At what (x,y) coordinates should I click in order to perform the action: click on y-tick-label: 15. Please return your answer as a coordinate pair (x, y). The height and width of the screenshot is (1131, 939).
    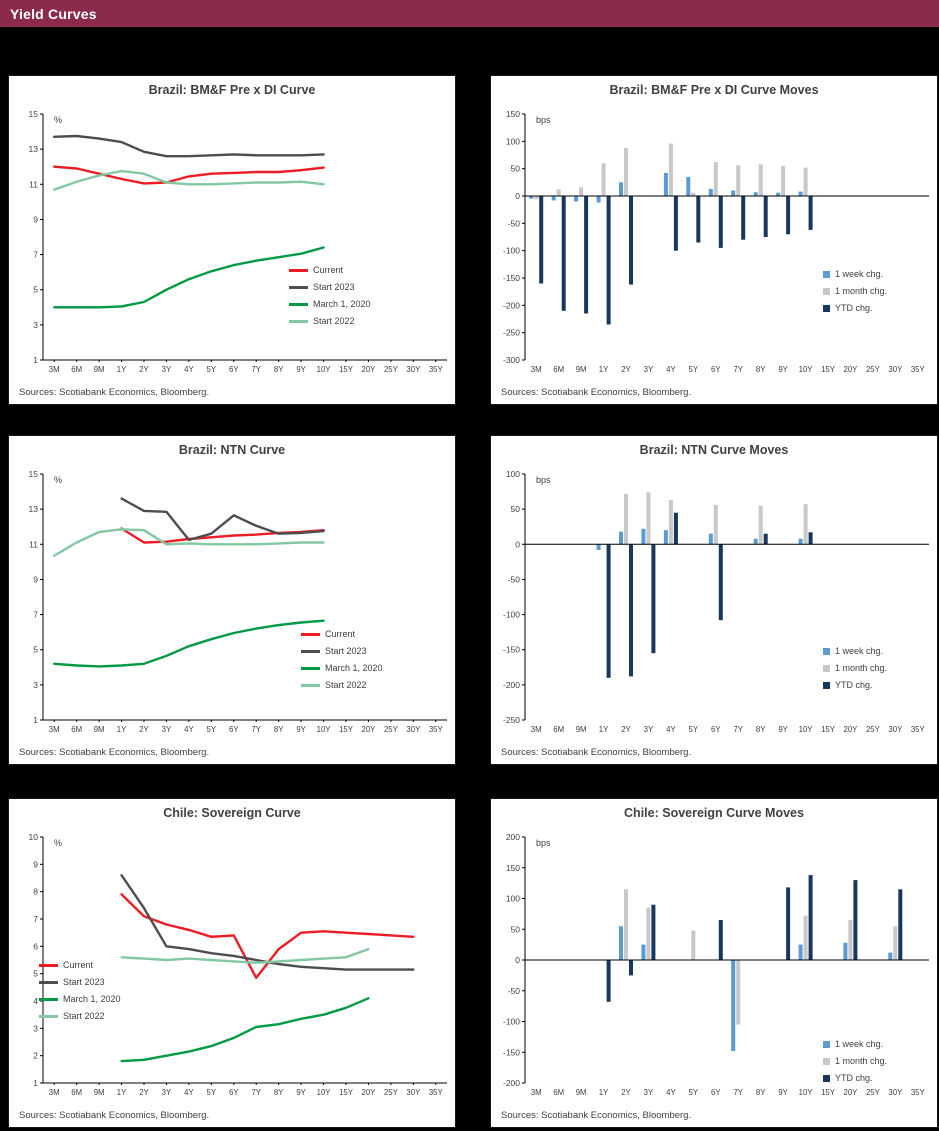
    Looking at the image, I should click on (34, 474).